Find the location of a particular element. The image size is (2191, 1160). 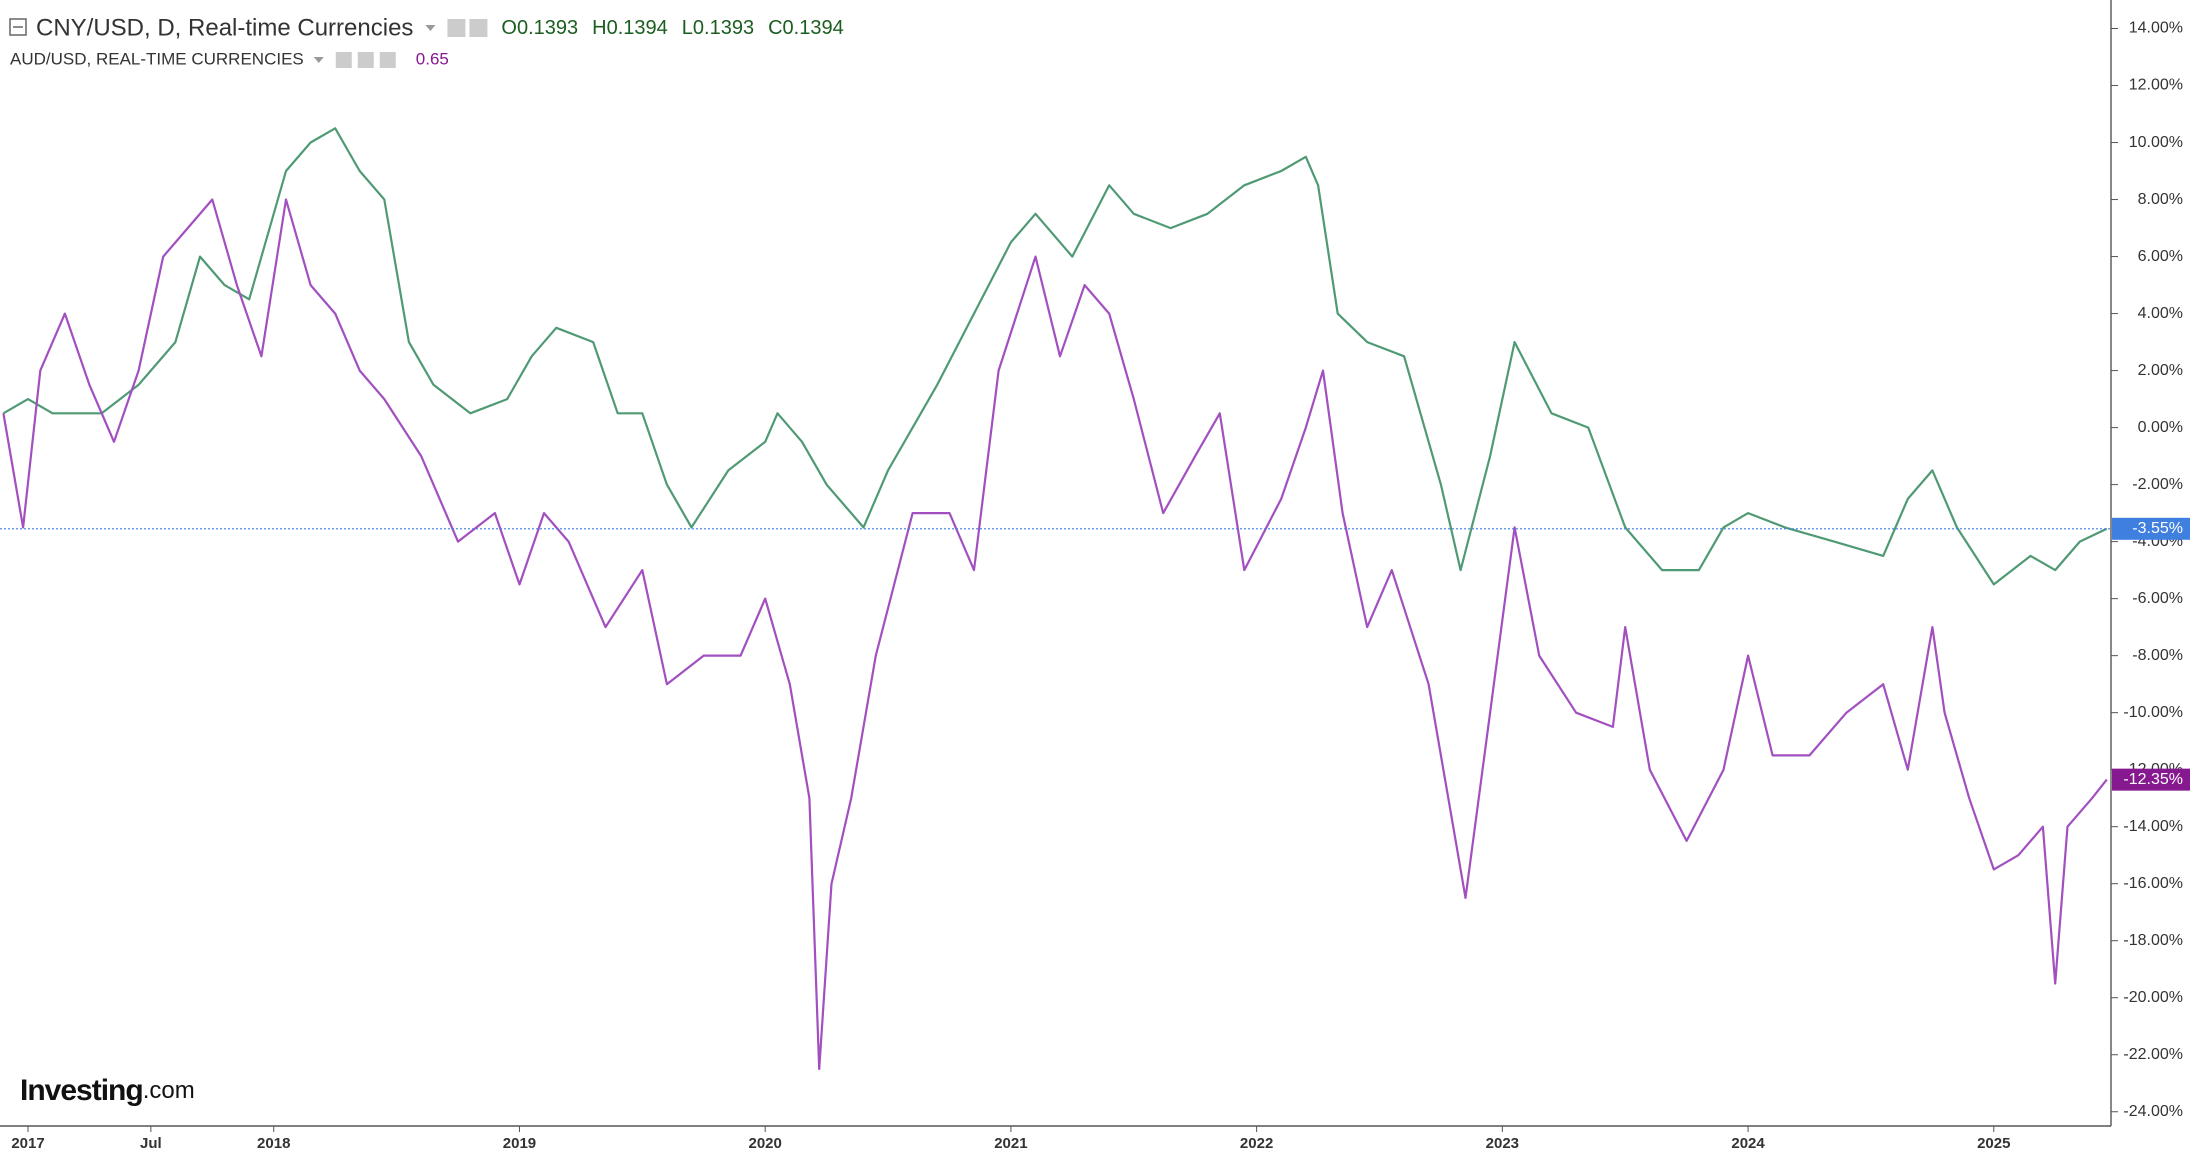

x-tick-label: 2024 is located at coordinates (1748, 1143).